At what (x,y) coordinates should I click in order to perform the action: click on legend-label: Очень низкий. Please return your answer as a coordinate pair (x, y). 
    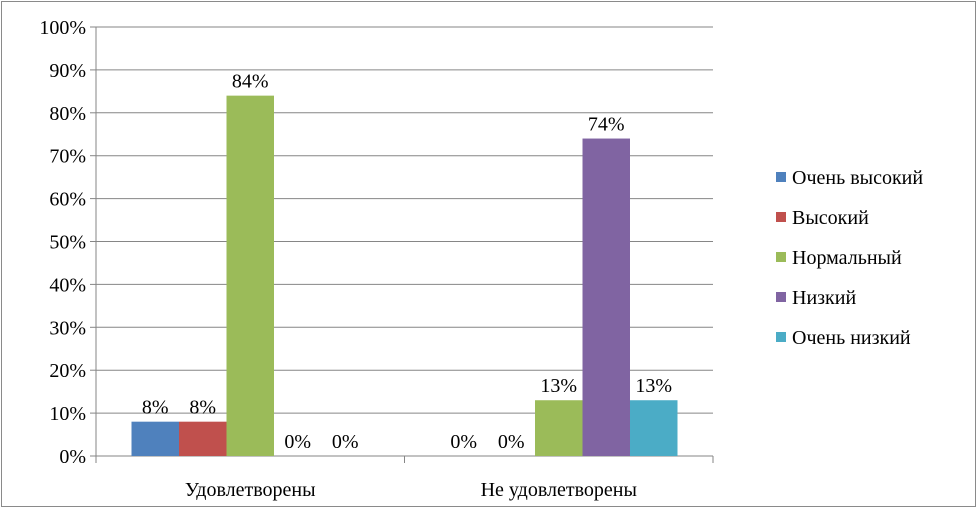
    Looking at the image, I should click on (851, 338).